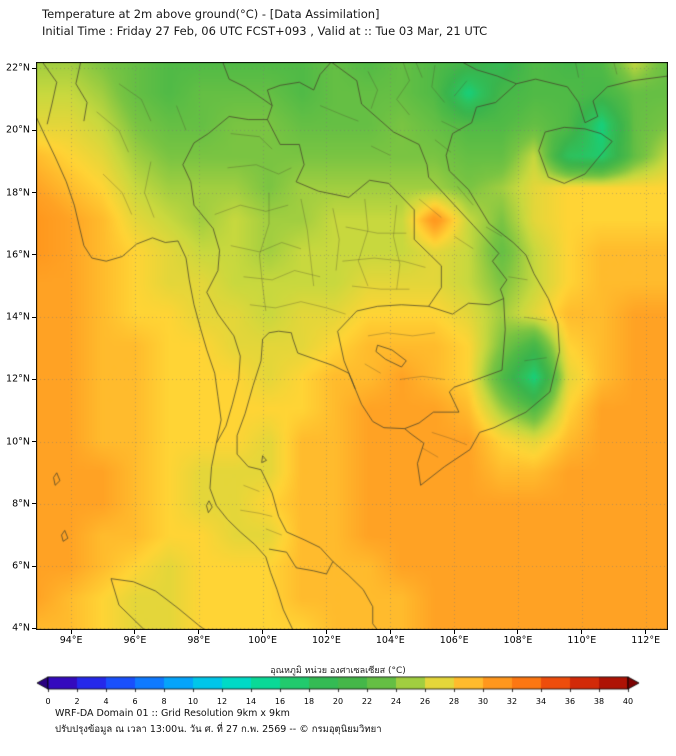 The width and height of the screenshot is (676, 756). What do you see at coordinates (263, 640) in the screenshot?
I see `lon-tick-label: 100°E` at bounding box center [263, 640].